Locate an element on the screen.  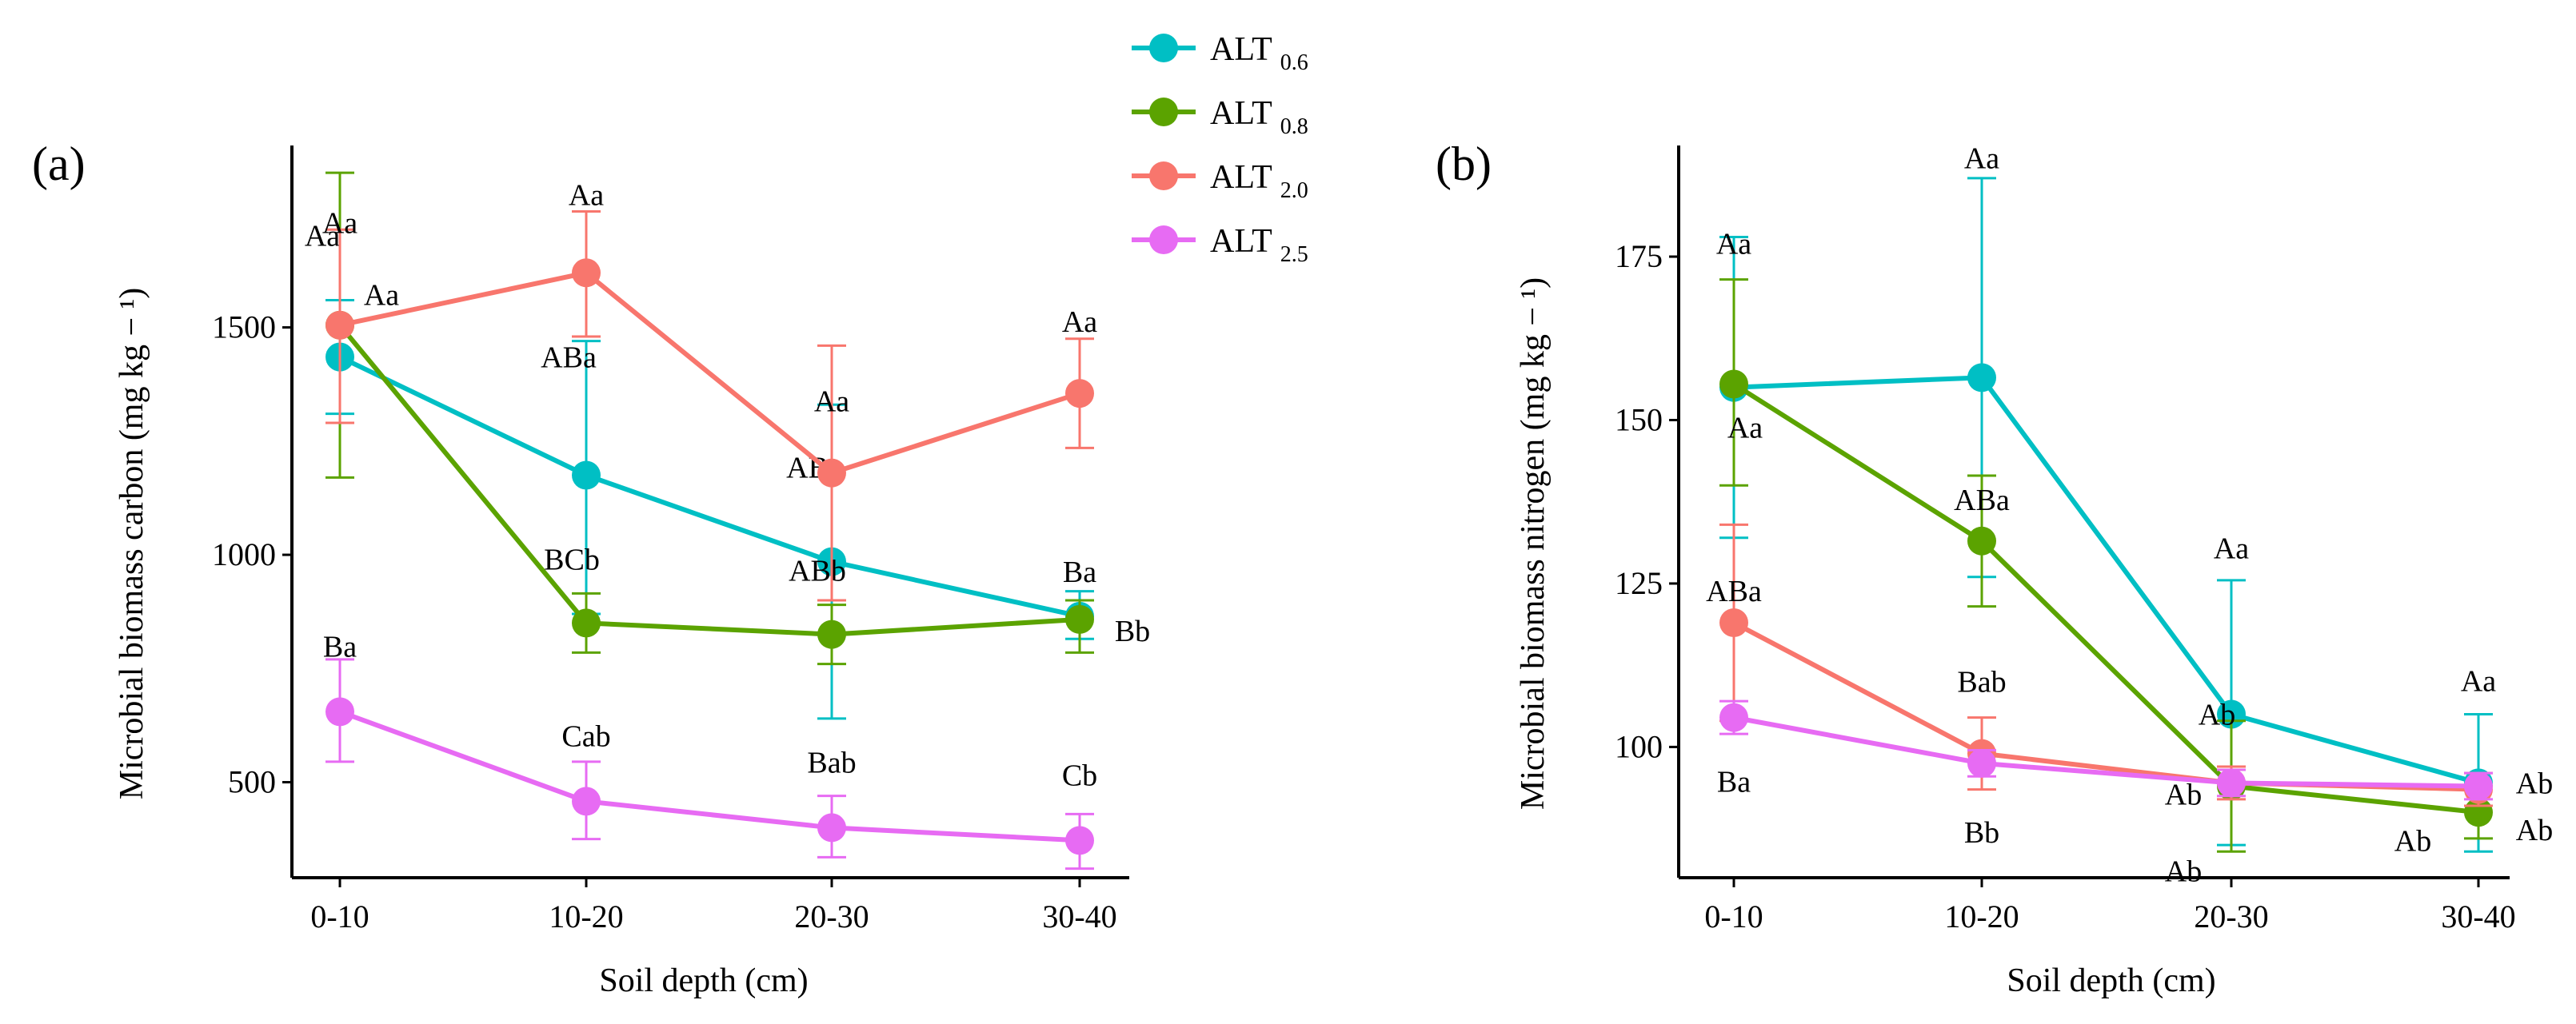
legend-label-alt-2-5: ALT is located at coordinates (1241, 241).